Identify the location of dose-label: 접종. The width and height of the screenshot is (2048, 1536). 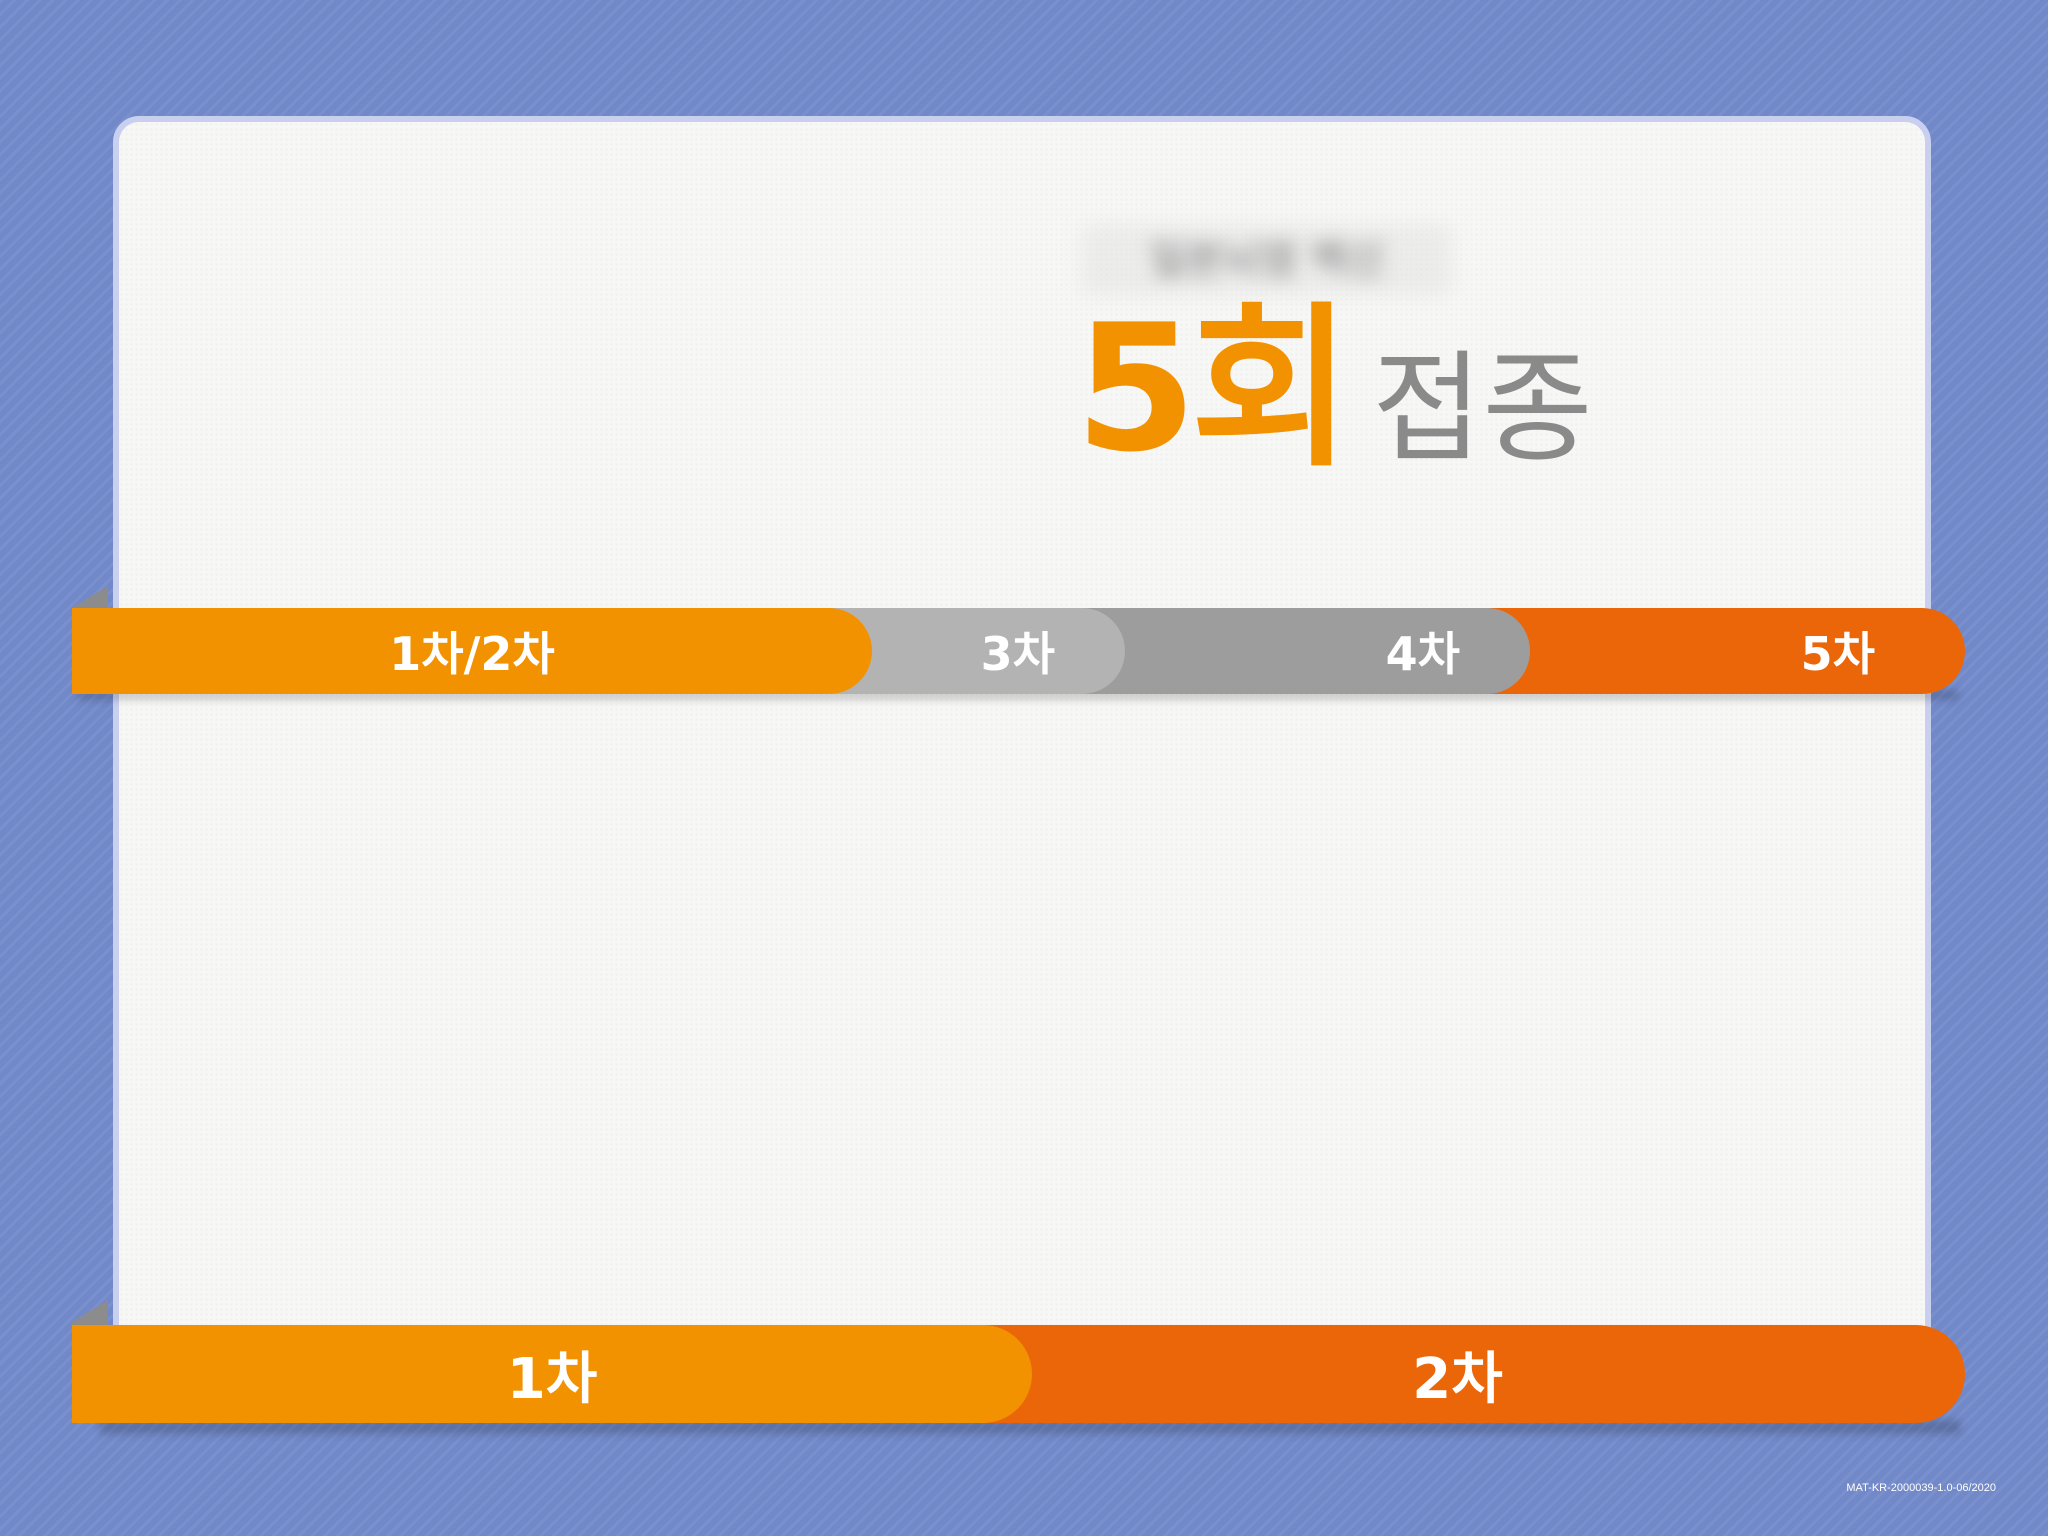
(1482, 409).